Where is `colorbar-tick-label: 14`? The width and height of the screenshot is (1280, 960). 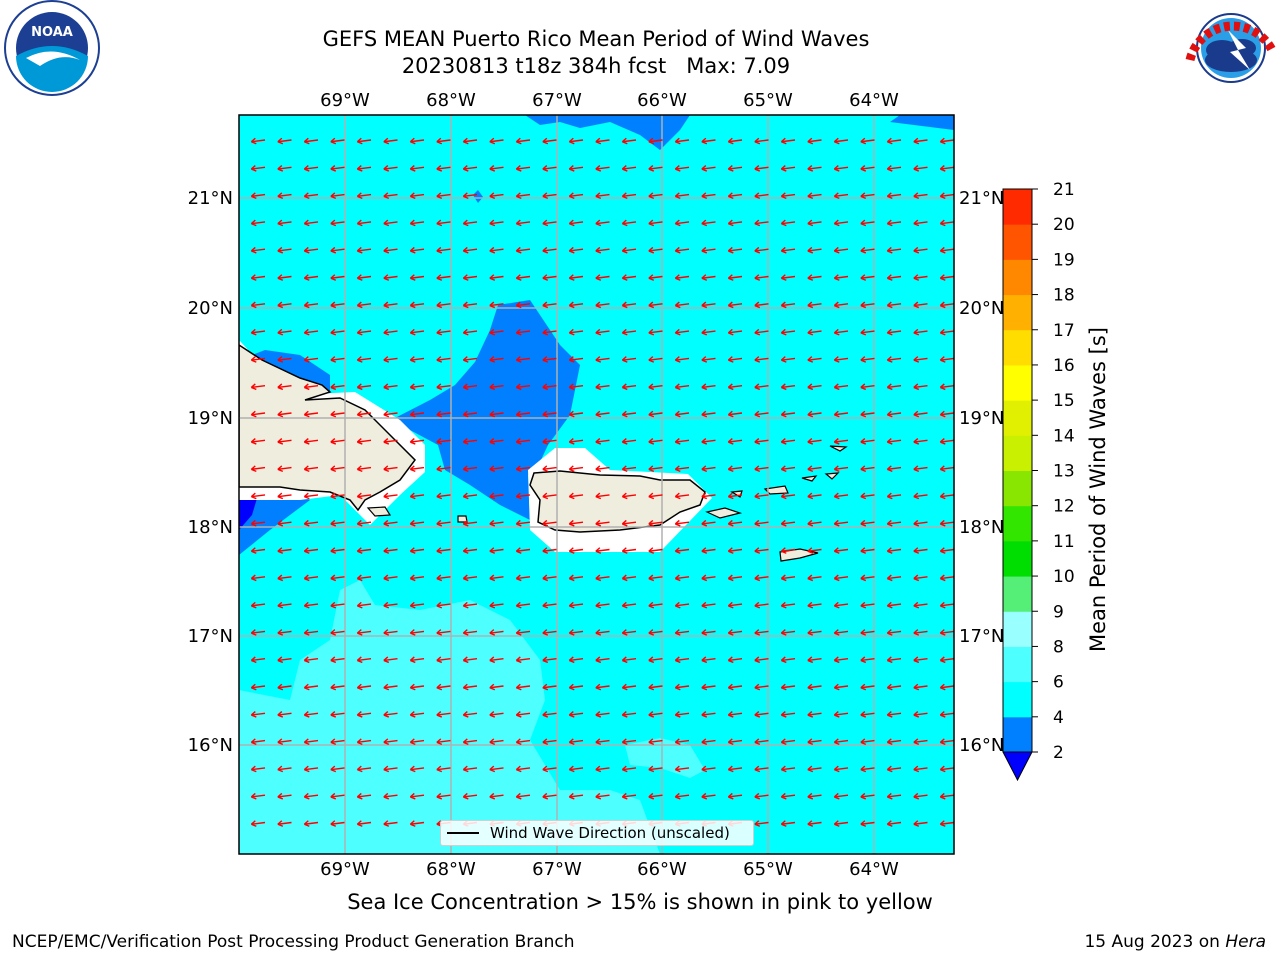
colorbar-tick-label: 14 is located at coordinates (1064, 436).